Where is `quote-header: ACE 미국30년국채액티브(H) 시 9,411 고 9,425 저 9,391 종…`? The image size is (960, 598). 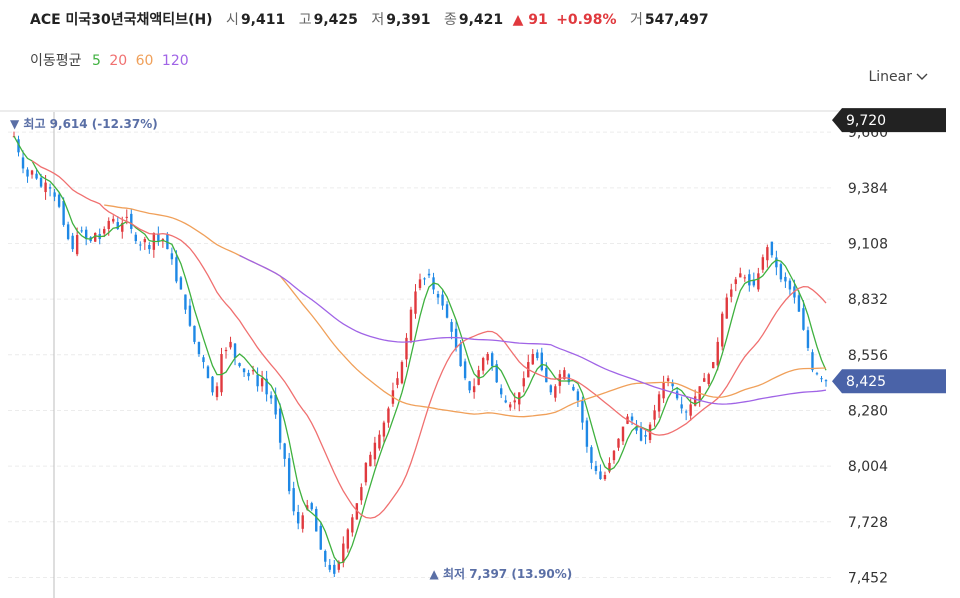 quote-header: ACE 미국30년국채액티브(H) 시 9,411 고 9,425 저 9,391 종… is located at coordinates (369, 19).